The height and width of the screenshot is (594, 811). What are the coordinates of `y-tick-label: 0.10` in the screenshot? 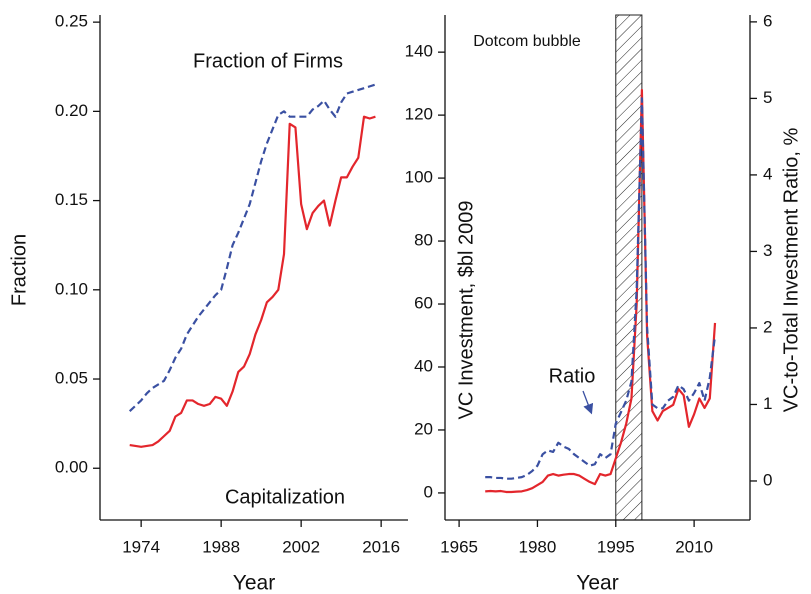 It's located at (71, 288).